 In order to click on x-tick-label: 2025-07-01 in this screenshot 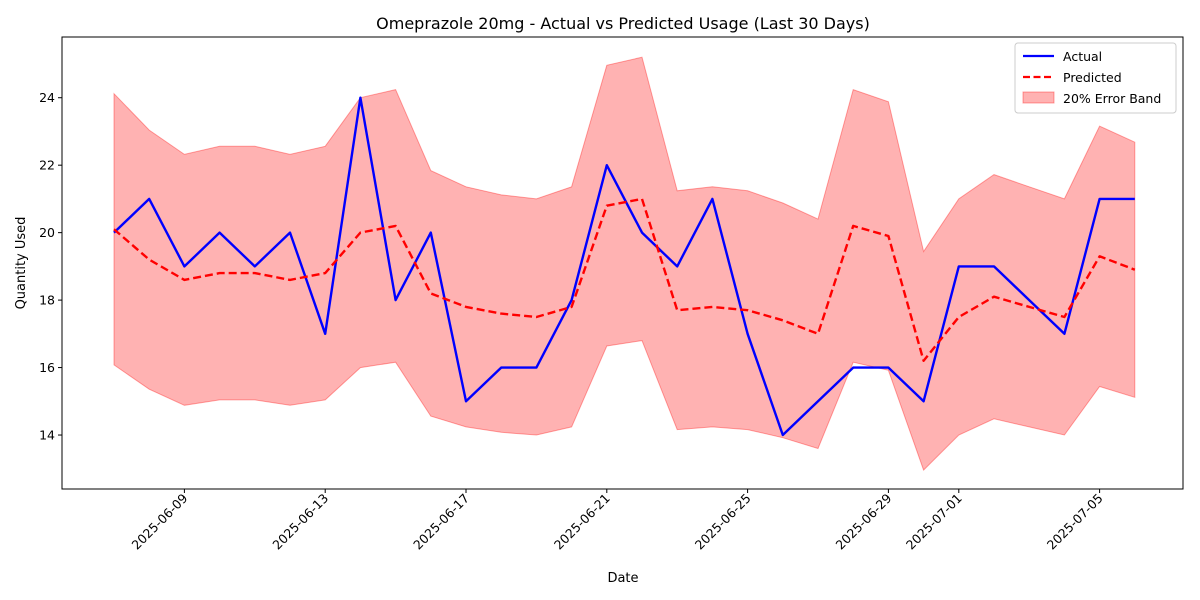, I will do `click(934, 522)`.